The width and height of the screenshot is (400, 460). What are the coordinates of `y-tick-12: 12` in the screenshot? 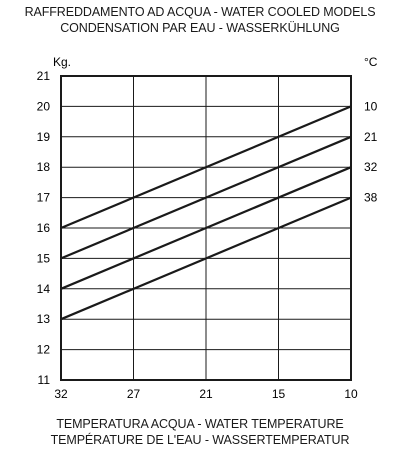 It's located at (44, 350).